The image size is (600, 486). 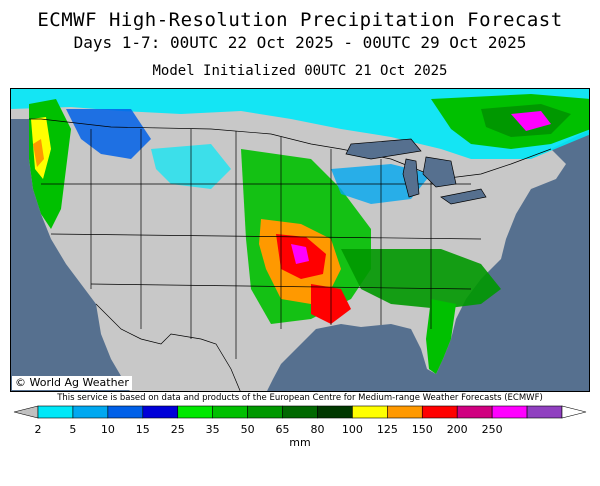 What do you see at coordinates (178, 429) in the screenshot?
I see `legend-tick-label: 25` at bounding box center [178, 429].